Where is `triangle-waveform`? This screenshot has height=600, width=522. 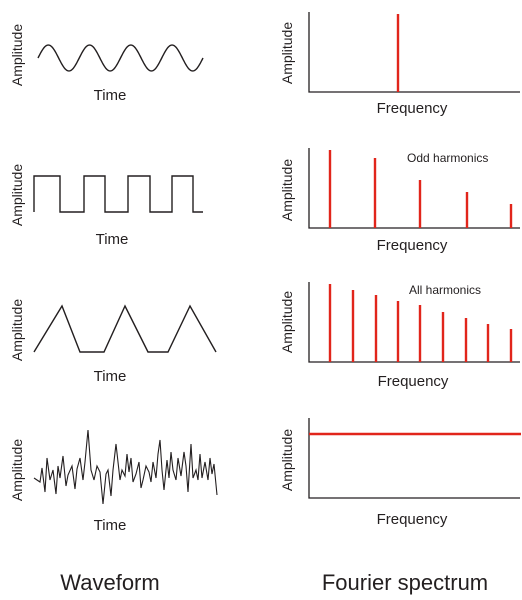 triangle-waveform is located at coordinates (125, 328).